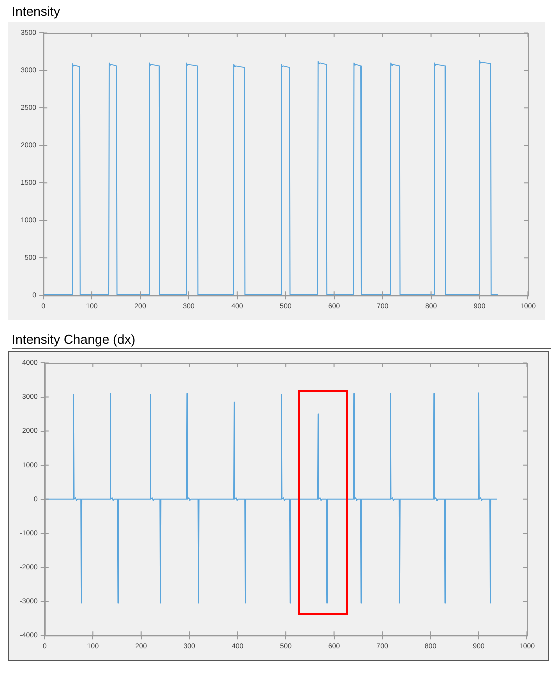 Image resolution: width=559 pixels, height=677 pixels. I want to click on chart-title: Intensity Change (dx), so click(281, 340).